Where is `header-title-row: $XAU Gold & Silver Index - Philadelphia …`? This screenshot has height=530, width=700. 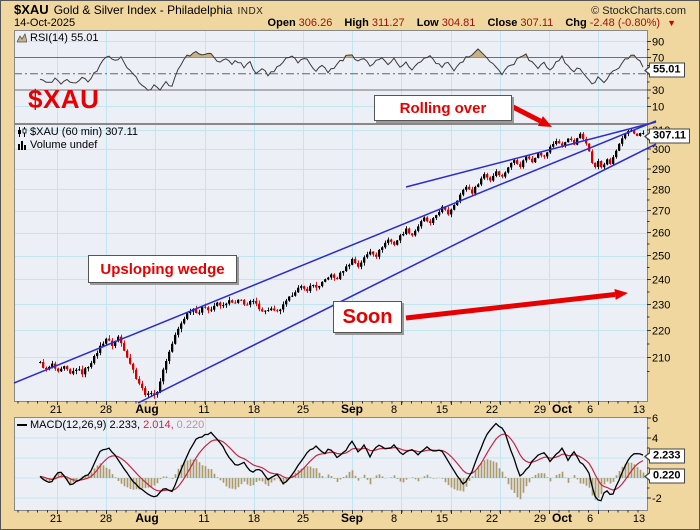 header-title-row: $XAU Gold & Silver Index - Philadelphia … is located at coordinates (350, 8).